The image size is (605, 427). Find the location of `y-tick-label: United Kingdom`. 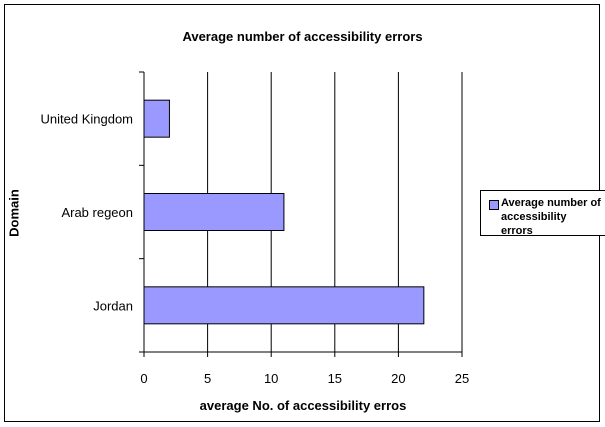

y-tick-label: United Kingdom is located at coordinates (87, 119).